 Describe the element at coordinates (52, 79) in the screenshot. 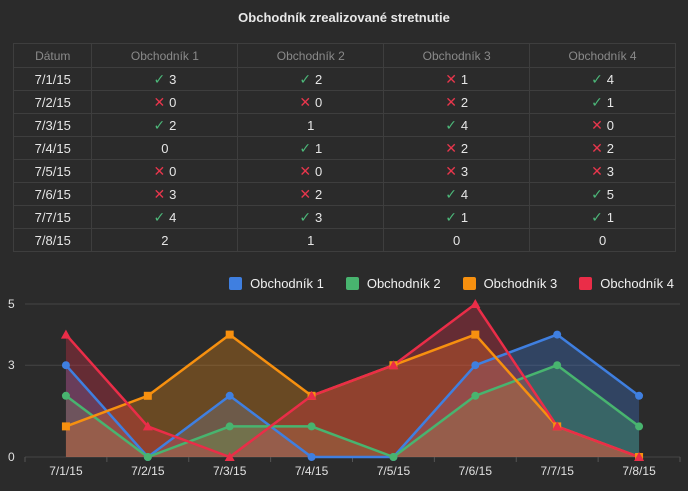

I see `date-cell: 7/1/15` at that location.